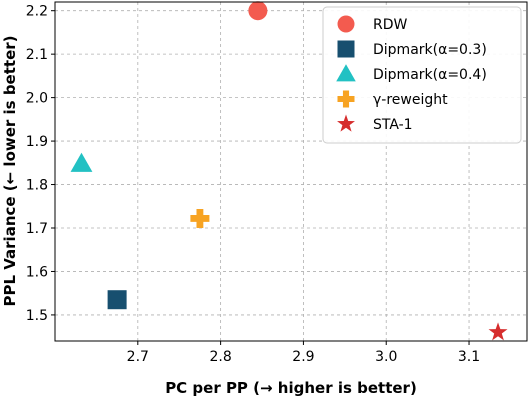  I want to click on legend-label: STA-1, so click(393, 125).